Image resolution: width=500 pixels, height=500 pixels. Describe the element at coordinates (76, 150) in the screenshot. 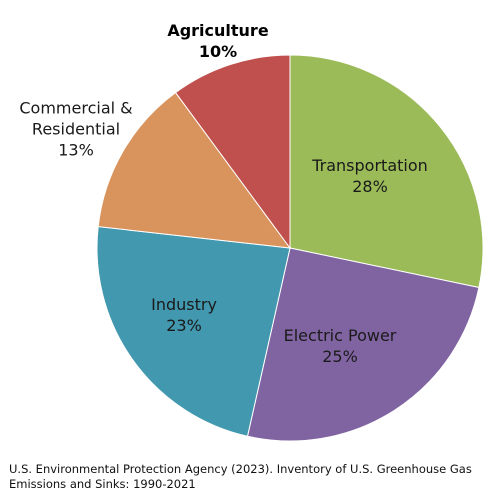

I see `slice-value: 13%` at that location.